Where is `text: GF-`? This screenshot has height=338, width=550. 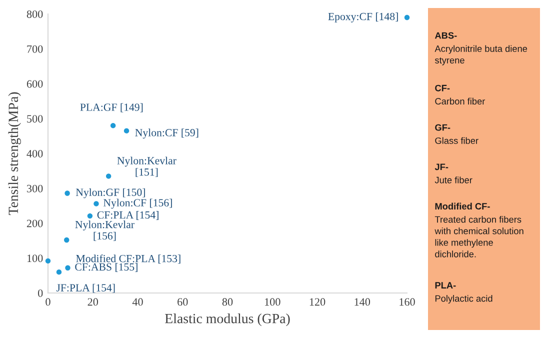 text: GF- is located at coordinates (442, 127).